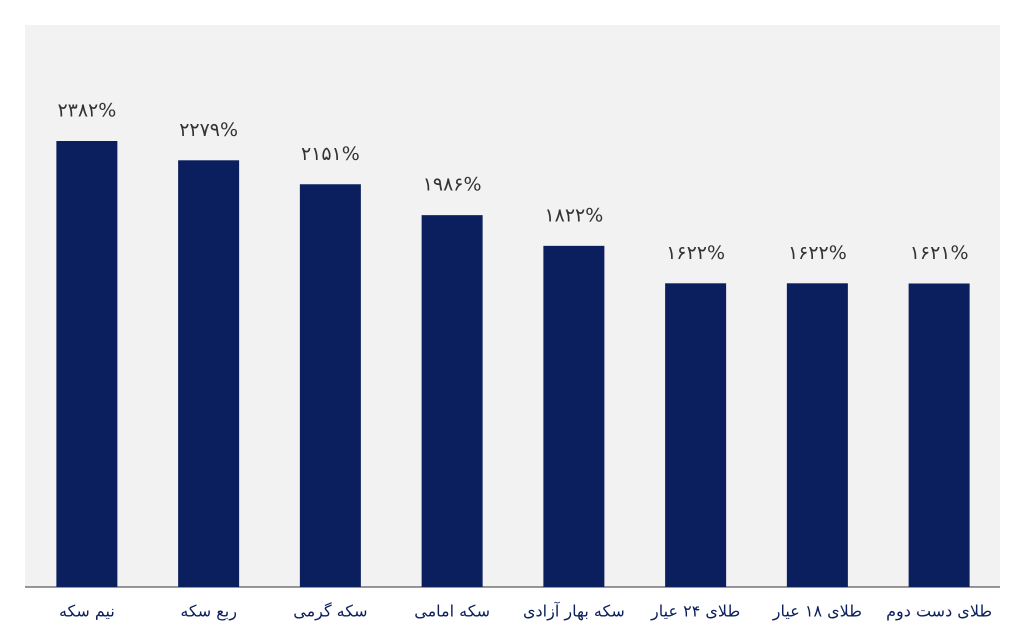  What do you see at coordinates (695, 612) in the screenshot?
I see `x-tick-label: طلای ۲۴ عیار` at bounding box center [695, 612].